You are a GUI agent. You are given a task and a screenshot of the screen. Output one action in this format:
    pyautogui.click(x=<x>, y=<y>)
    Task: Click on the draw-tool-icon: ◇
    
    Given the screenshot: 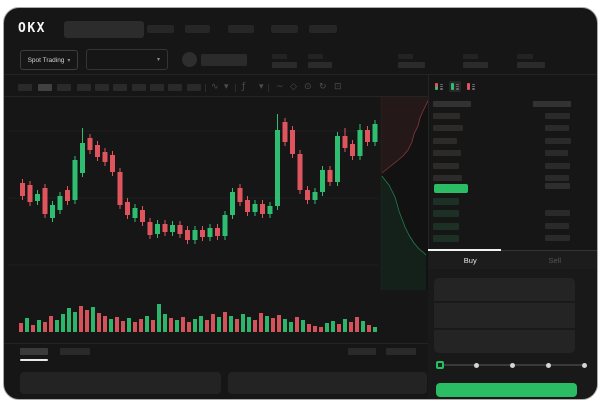 What is the action you would take?
    pyautogui.click(x=293, y=87)
    